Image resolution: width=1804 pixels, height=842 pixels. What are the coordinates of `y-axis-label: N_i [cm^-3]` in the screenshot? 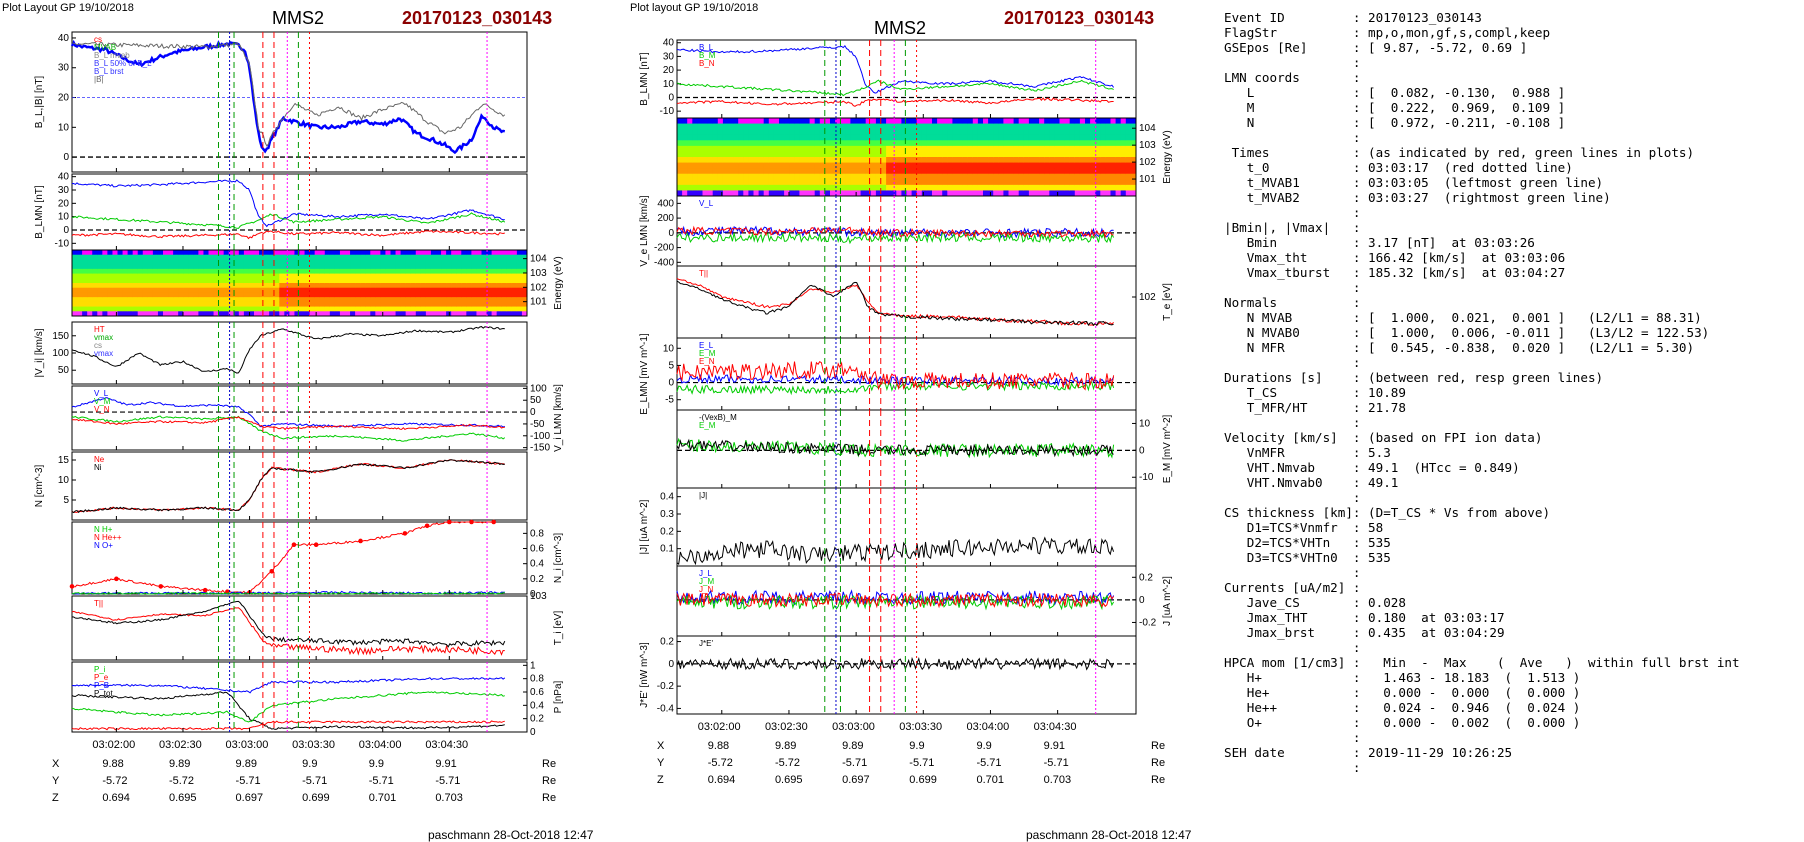 It's located at (558, 558).